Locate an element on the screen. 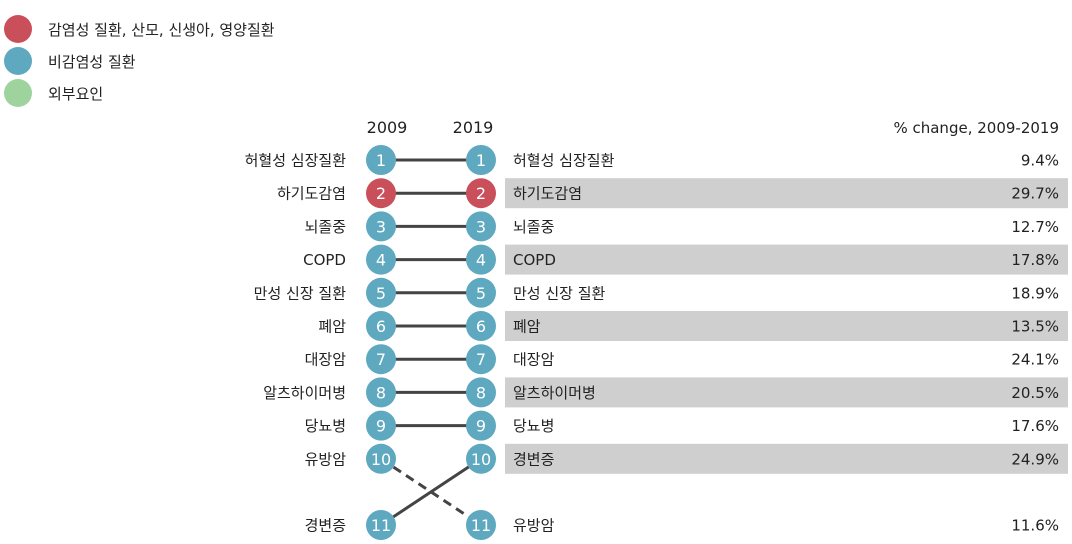 The width and height of the screenshot is (1072, 544). year-header-right: 2019 is located at coordinates (473, 127).